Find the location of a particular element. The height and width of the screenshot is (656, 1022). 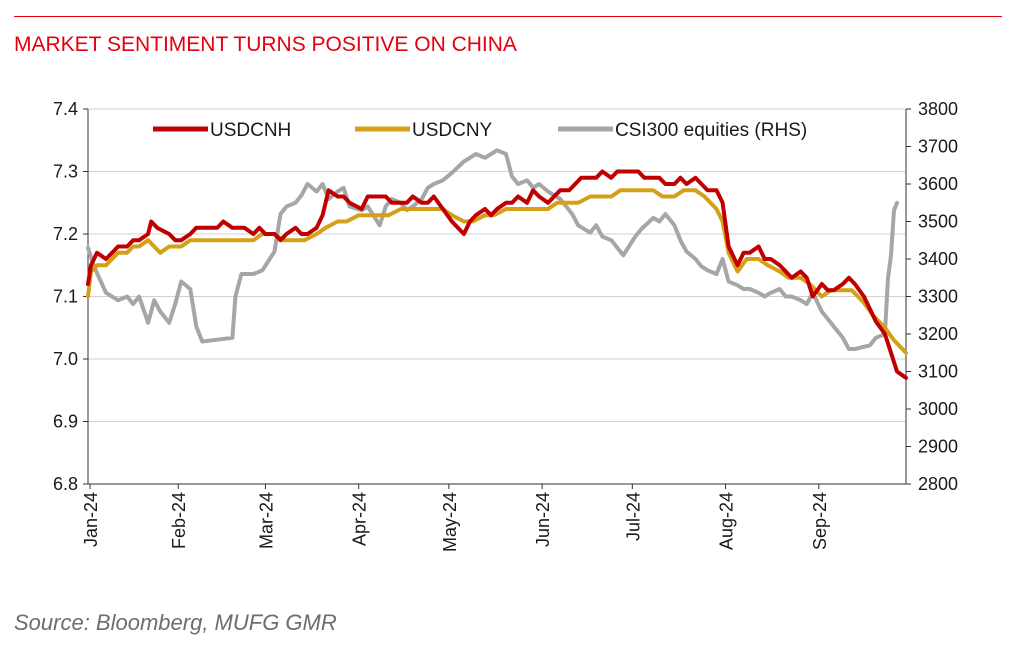

x-tick-label: May-24 is located at coordinates (450, 522).